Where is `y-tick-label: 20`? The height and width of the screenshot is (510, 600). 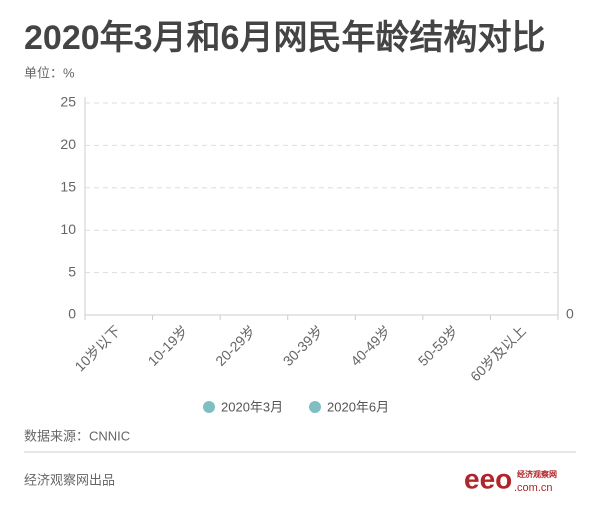 y-tick-label: 20 is located at coordinates (68, 144).